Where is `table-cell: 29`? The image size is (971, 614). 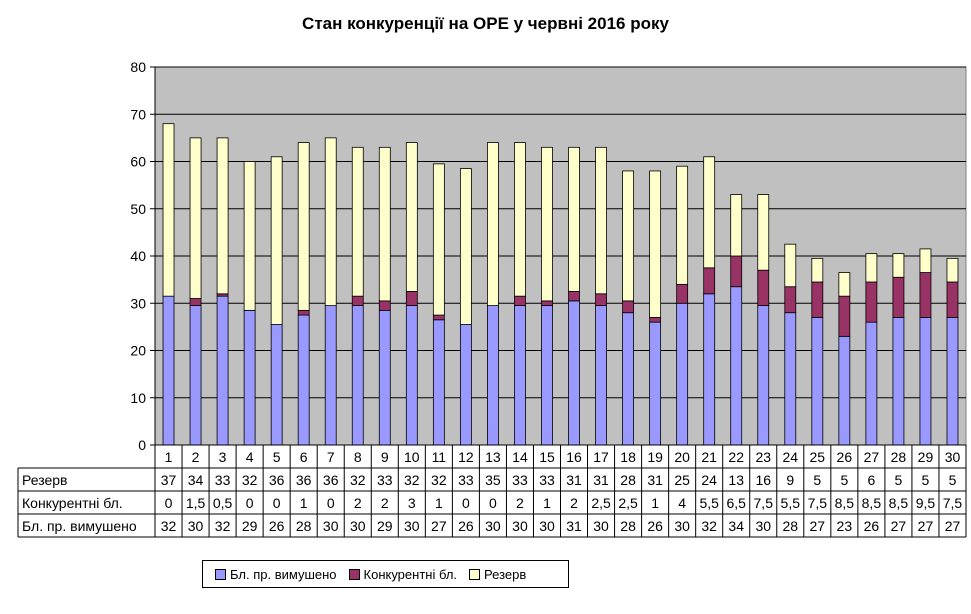 table-cell: 29 is located at coordinates (385, 526).